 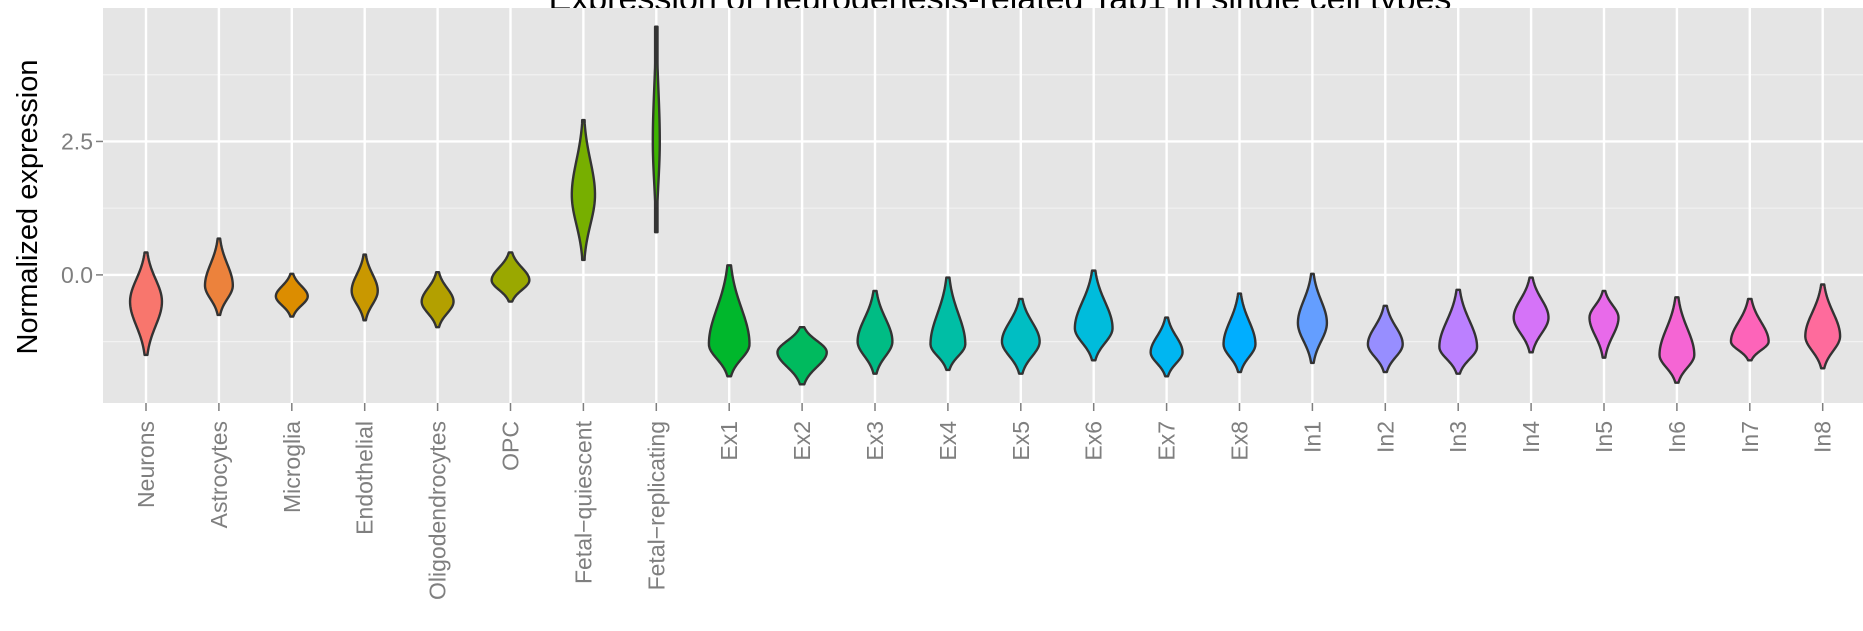 What do you see at coordinates (1094, 441) in the screenshot?
I see `x-tick-label: Ex6` at bounding box center [1094, 441].